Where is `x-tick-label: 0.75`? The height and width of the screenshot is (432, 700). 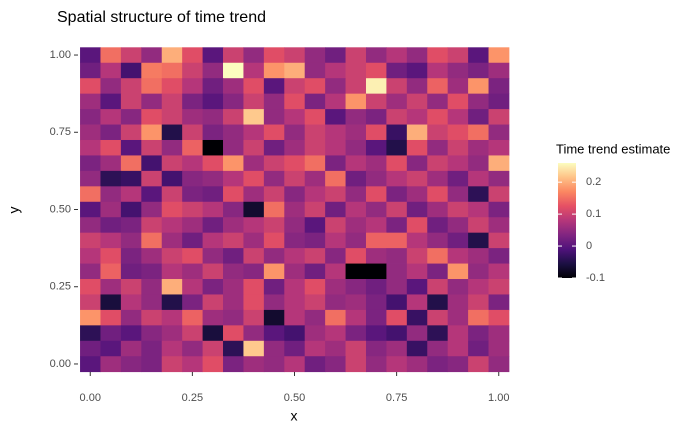
x-tick-label: 0.75 is located at coordinates (396, 398).